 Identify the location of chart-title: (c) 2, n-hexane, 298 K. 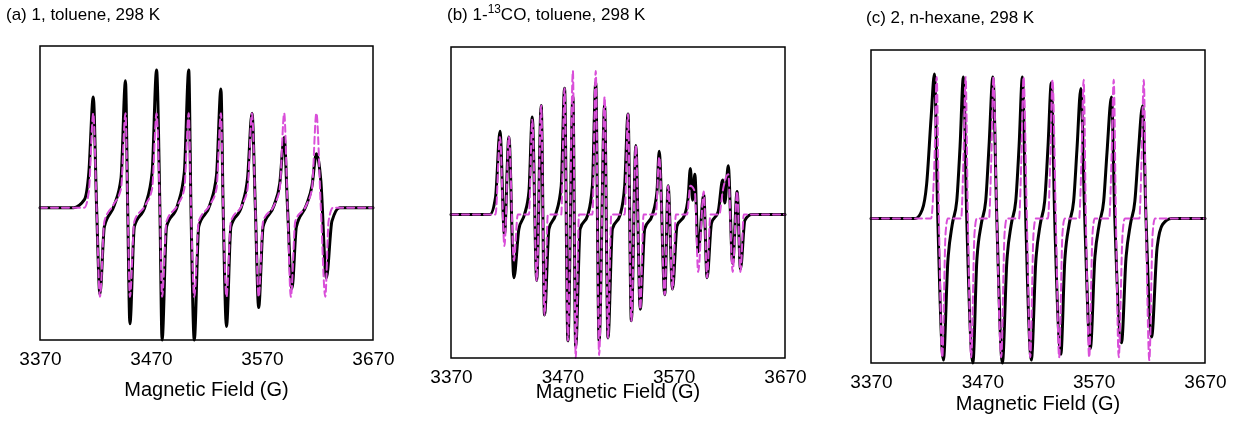
(950, 17).